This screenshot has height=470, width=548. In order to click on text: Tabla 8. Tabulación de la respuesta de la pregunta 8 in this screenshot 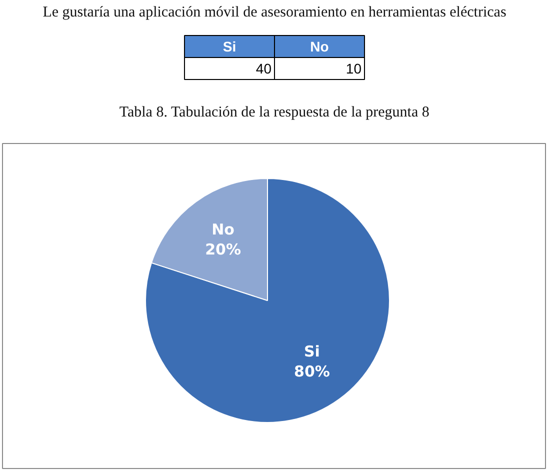, I will do `click(274, 112)`.